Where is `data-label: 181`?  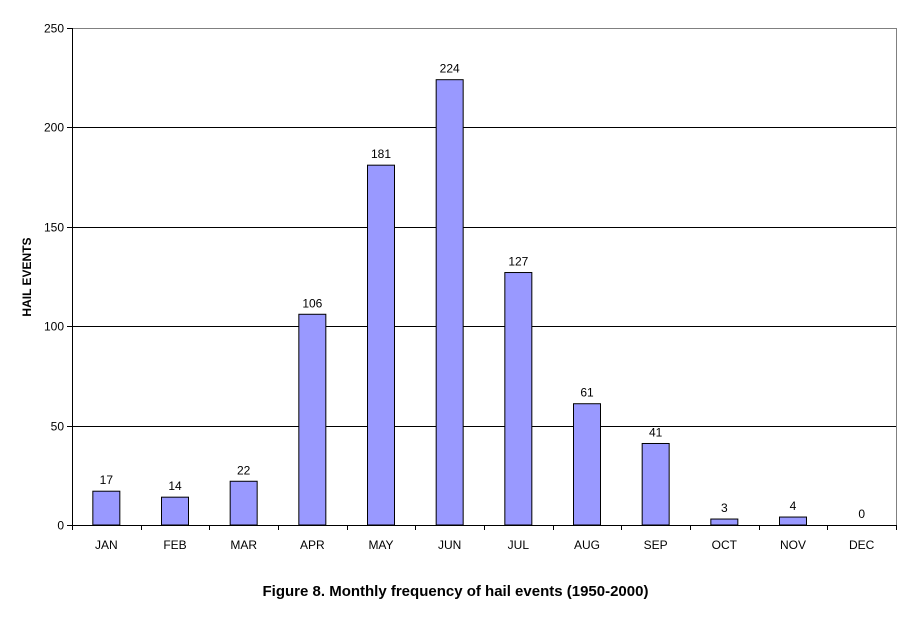 data-label: 181 is located at coordinates (381, 154).